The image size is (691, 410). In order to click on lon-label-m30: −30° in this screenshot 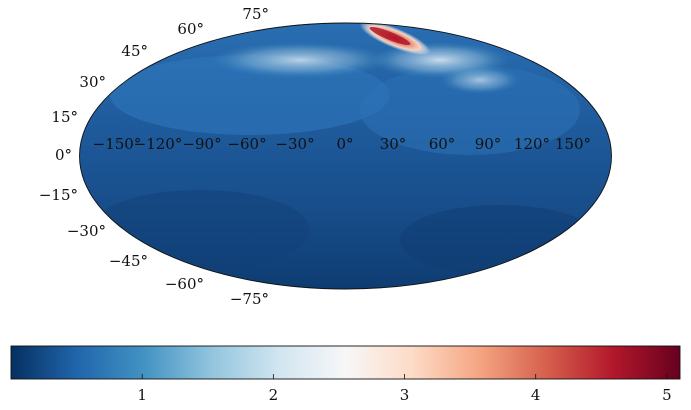, I will do `click(294, 144)`.